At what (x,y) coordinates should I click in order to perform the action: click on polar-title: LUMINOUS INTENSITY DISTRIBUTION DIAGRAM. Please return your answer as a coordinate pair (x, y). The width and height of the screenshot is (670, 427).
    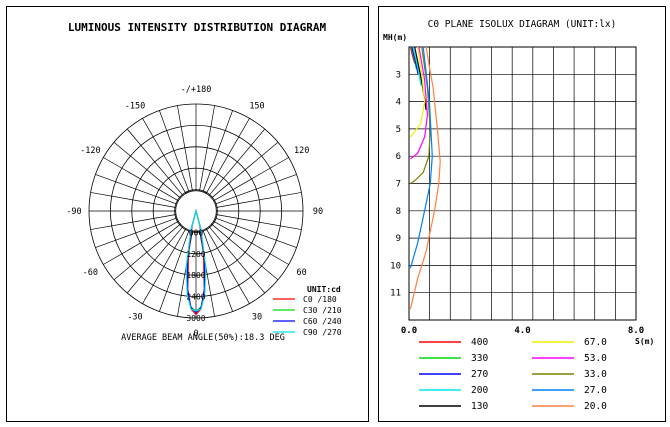
    Looking at the image, I should click on (197, 27).